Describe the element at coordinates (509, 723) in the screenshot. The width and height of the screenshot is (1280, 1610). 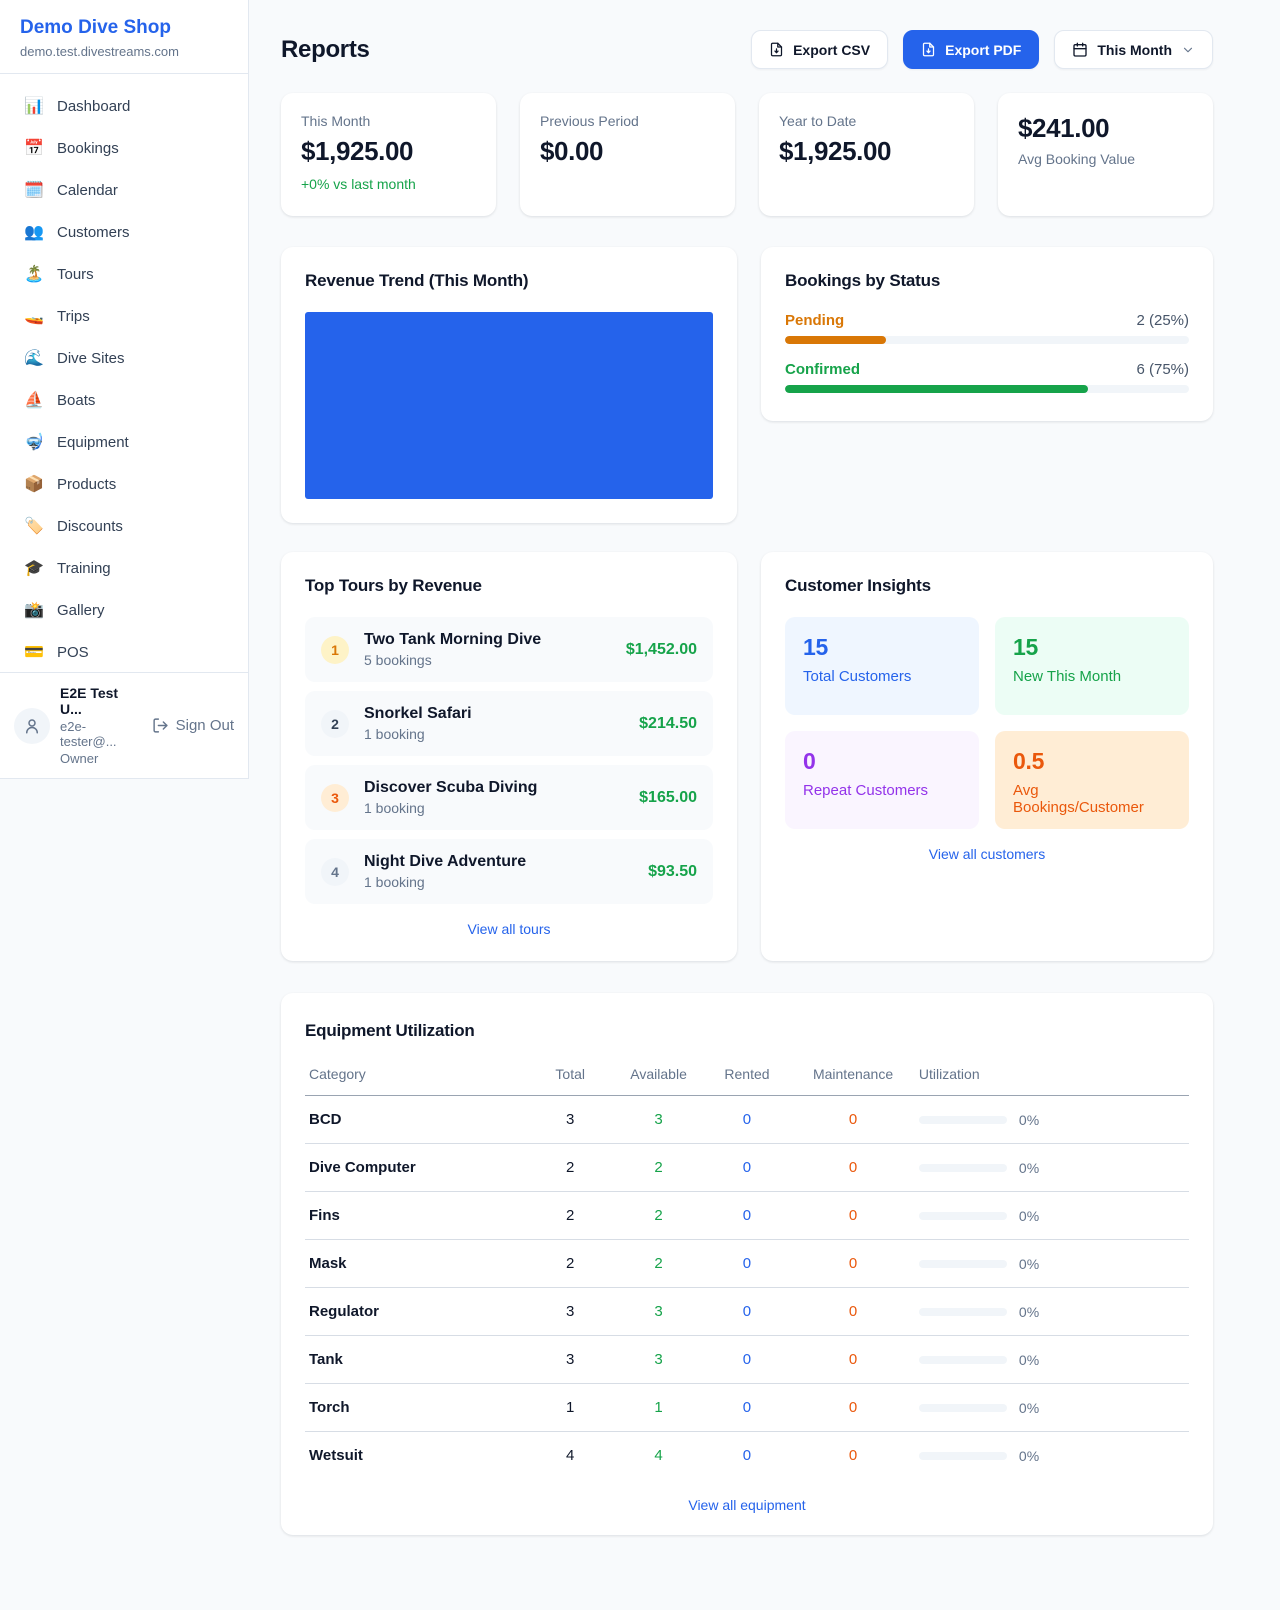
I see `tour-row: 2 Snorkel Safari 1 booking $214.50` at that location.